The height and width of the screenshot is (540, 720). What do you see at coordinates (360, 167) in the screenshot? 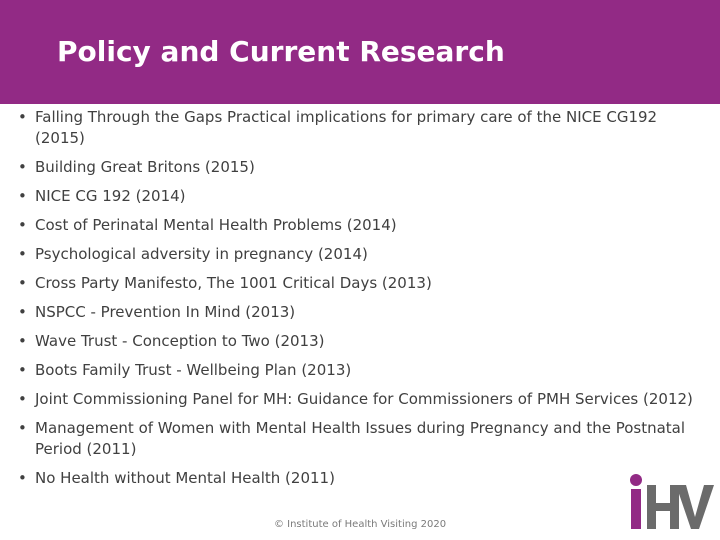
I see `bullet-item: Building Great Britons (2015)` at bounding box center [360, 167].